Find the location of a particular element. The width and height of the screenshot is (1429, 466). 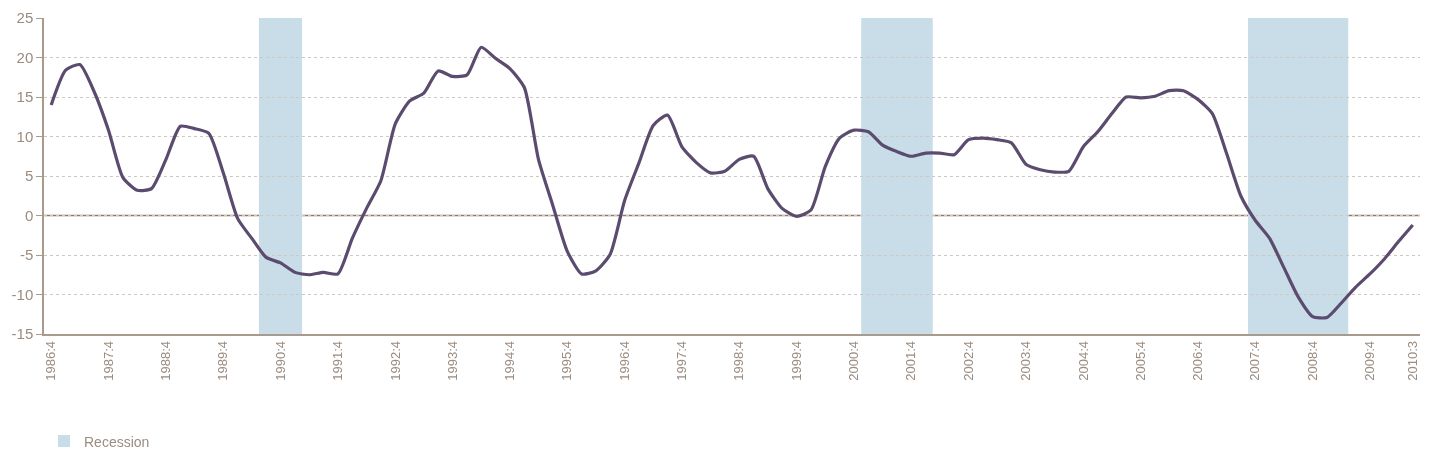

x-tick-label: 2009:4 is located at coordinates (1370, 360).